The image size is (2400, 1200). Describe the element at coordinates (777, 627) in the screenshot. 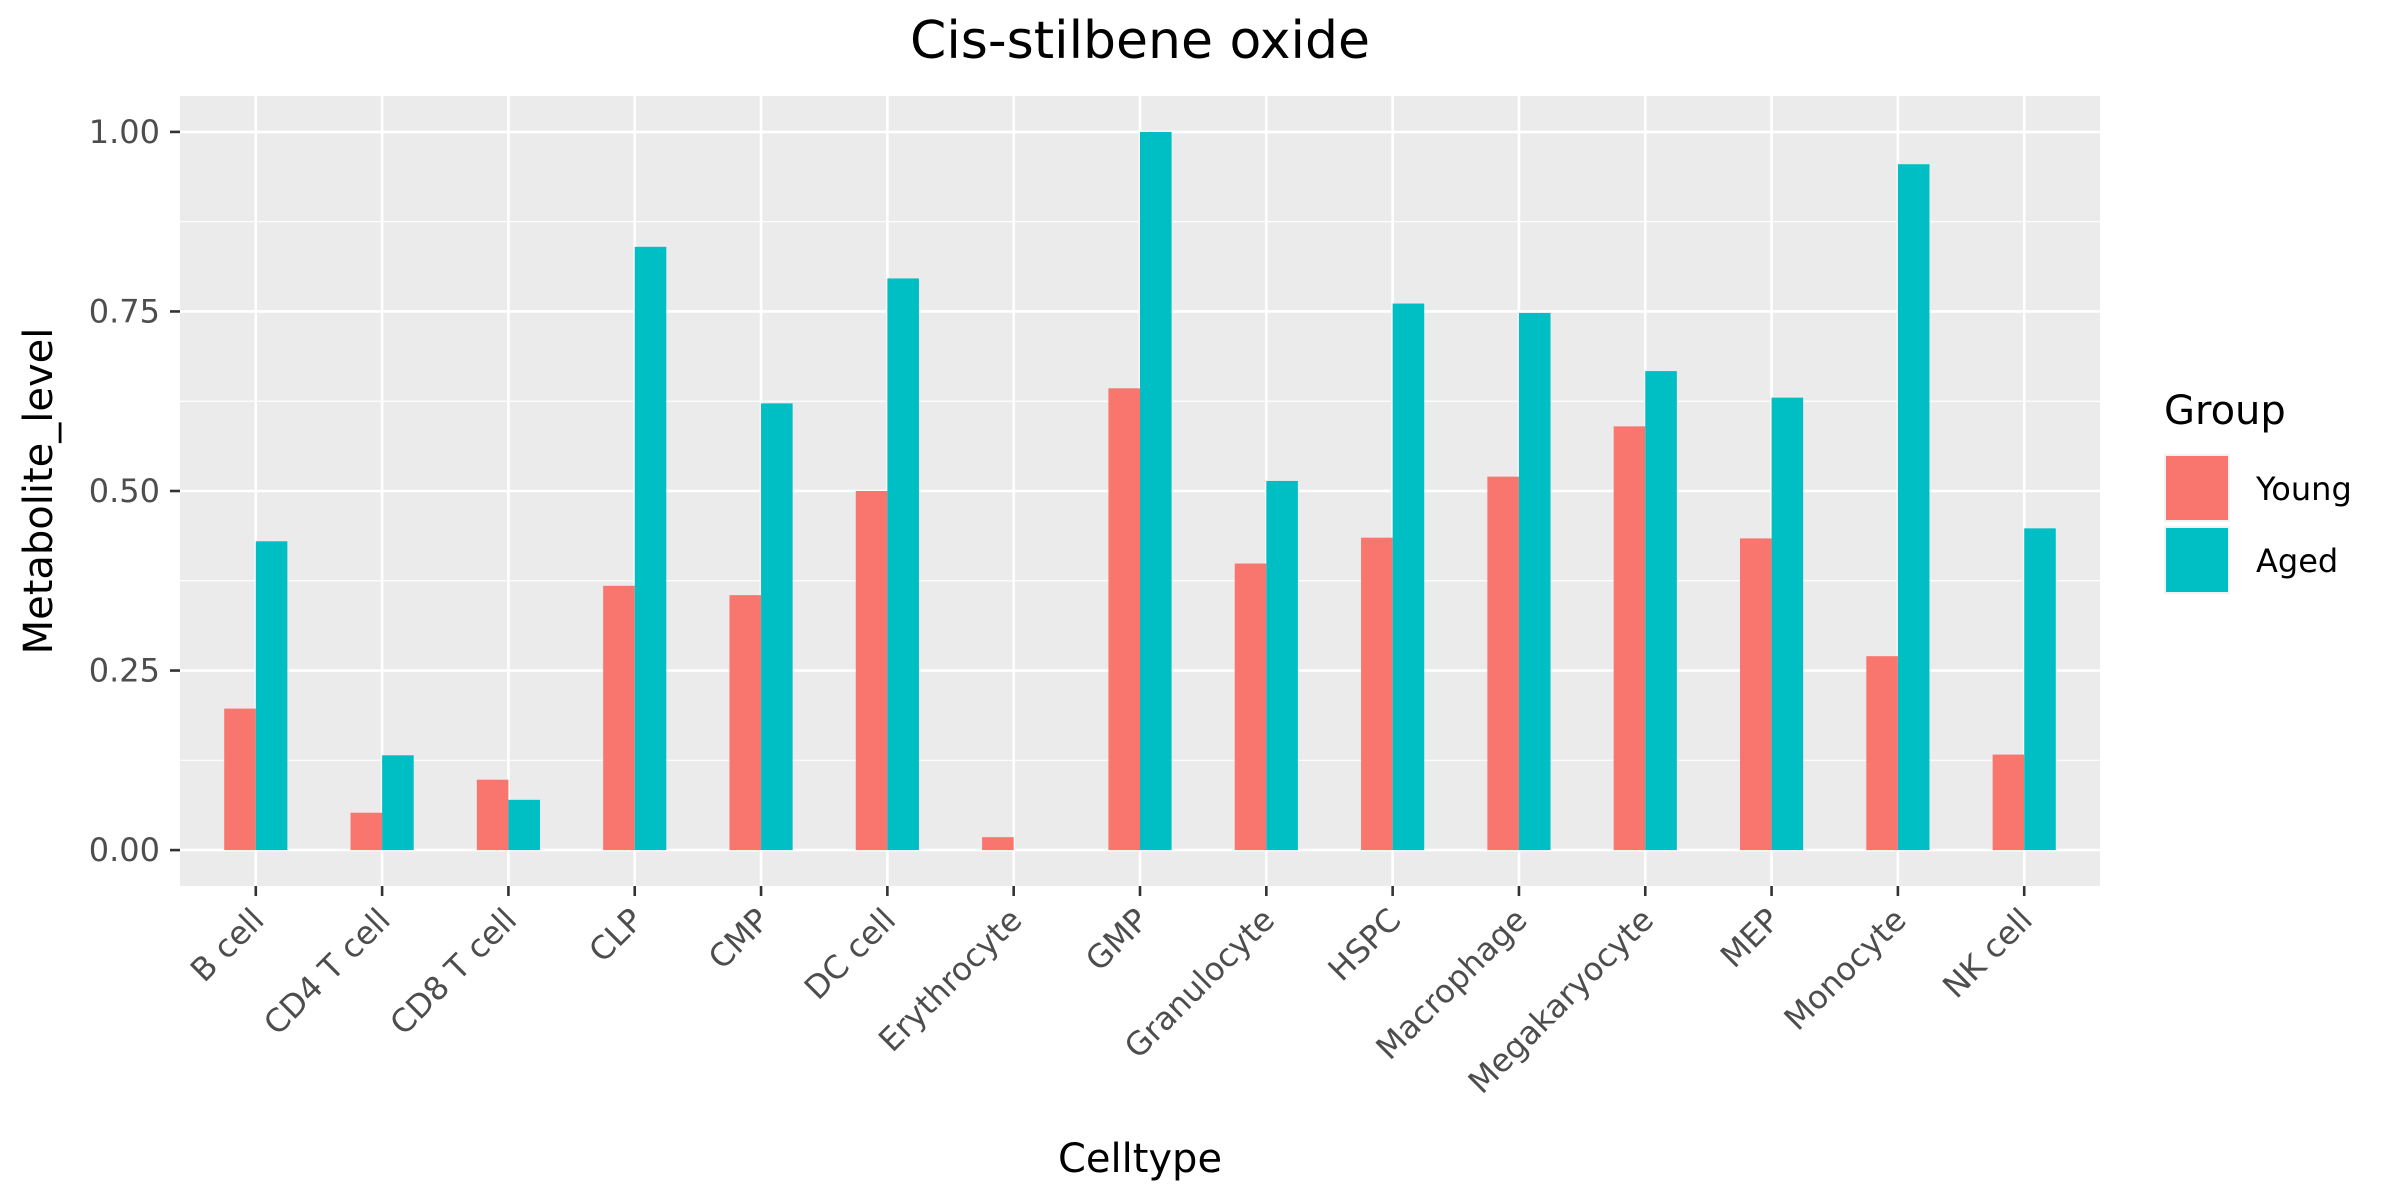

I see `bar-aged-cmp` at that location.